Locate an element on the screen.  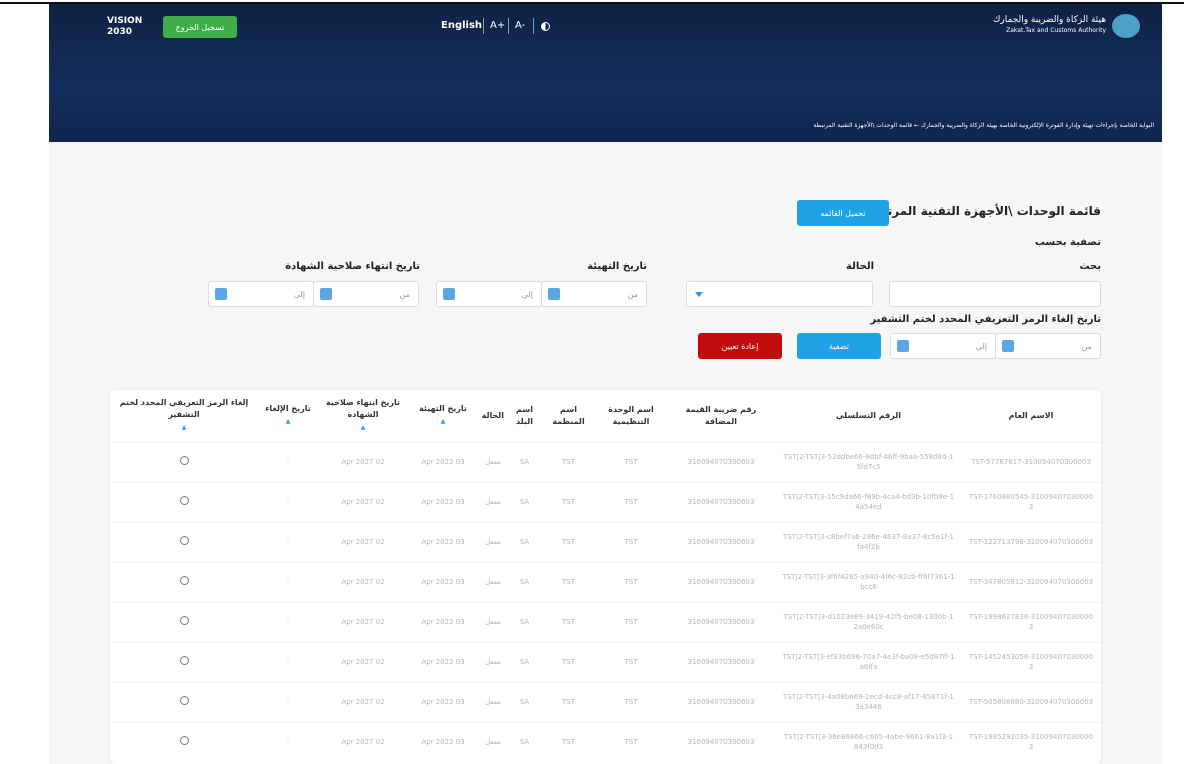
page-title: قائمة الوحدات \الأجهزة التقنية المرتبطة is located at coordinates (982, 211).